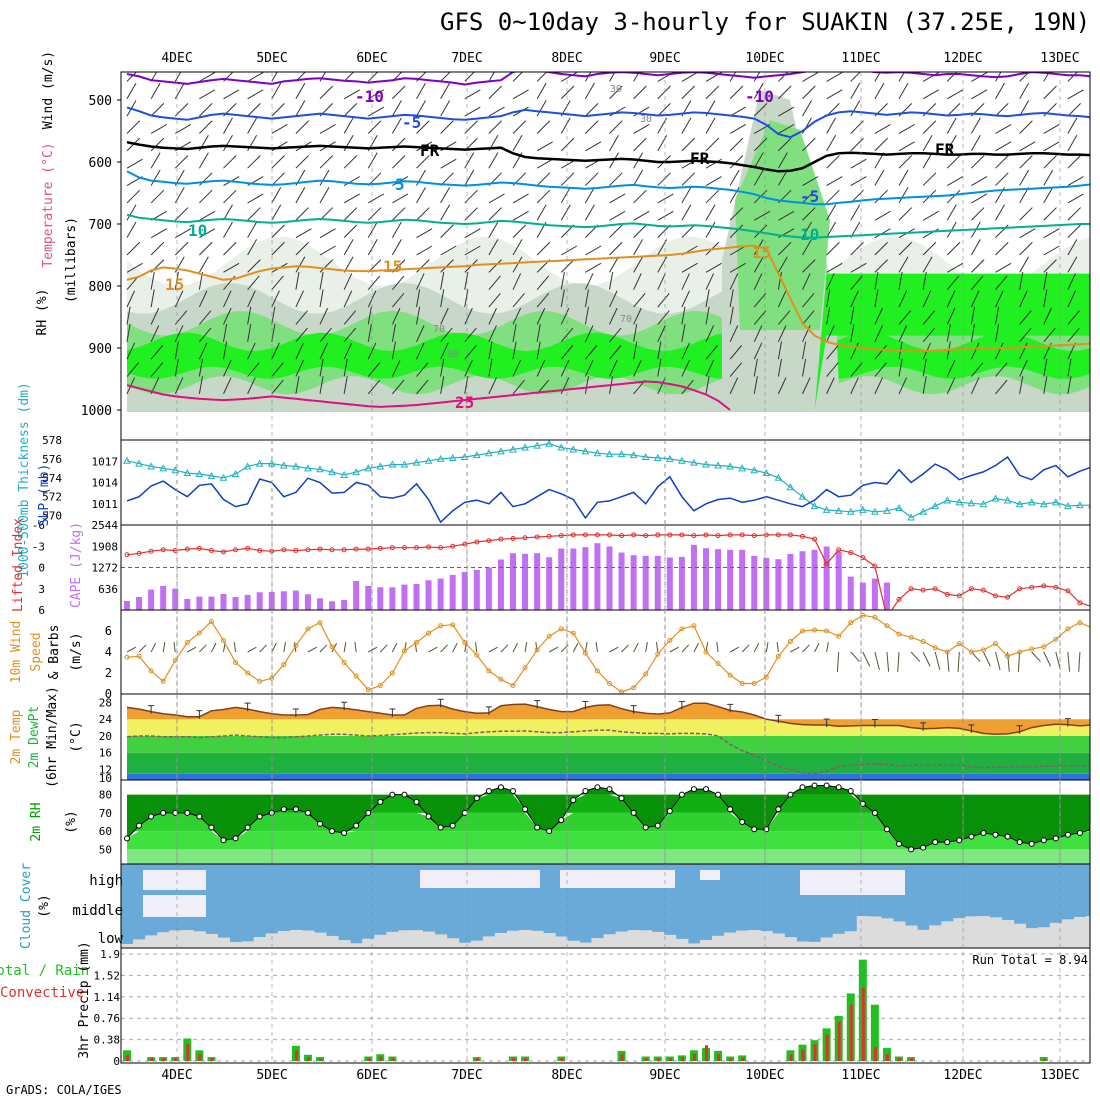  Describe the element at coordinates (605, 1005) in the screenshot. I see `panel-frame` at that location.